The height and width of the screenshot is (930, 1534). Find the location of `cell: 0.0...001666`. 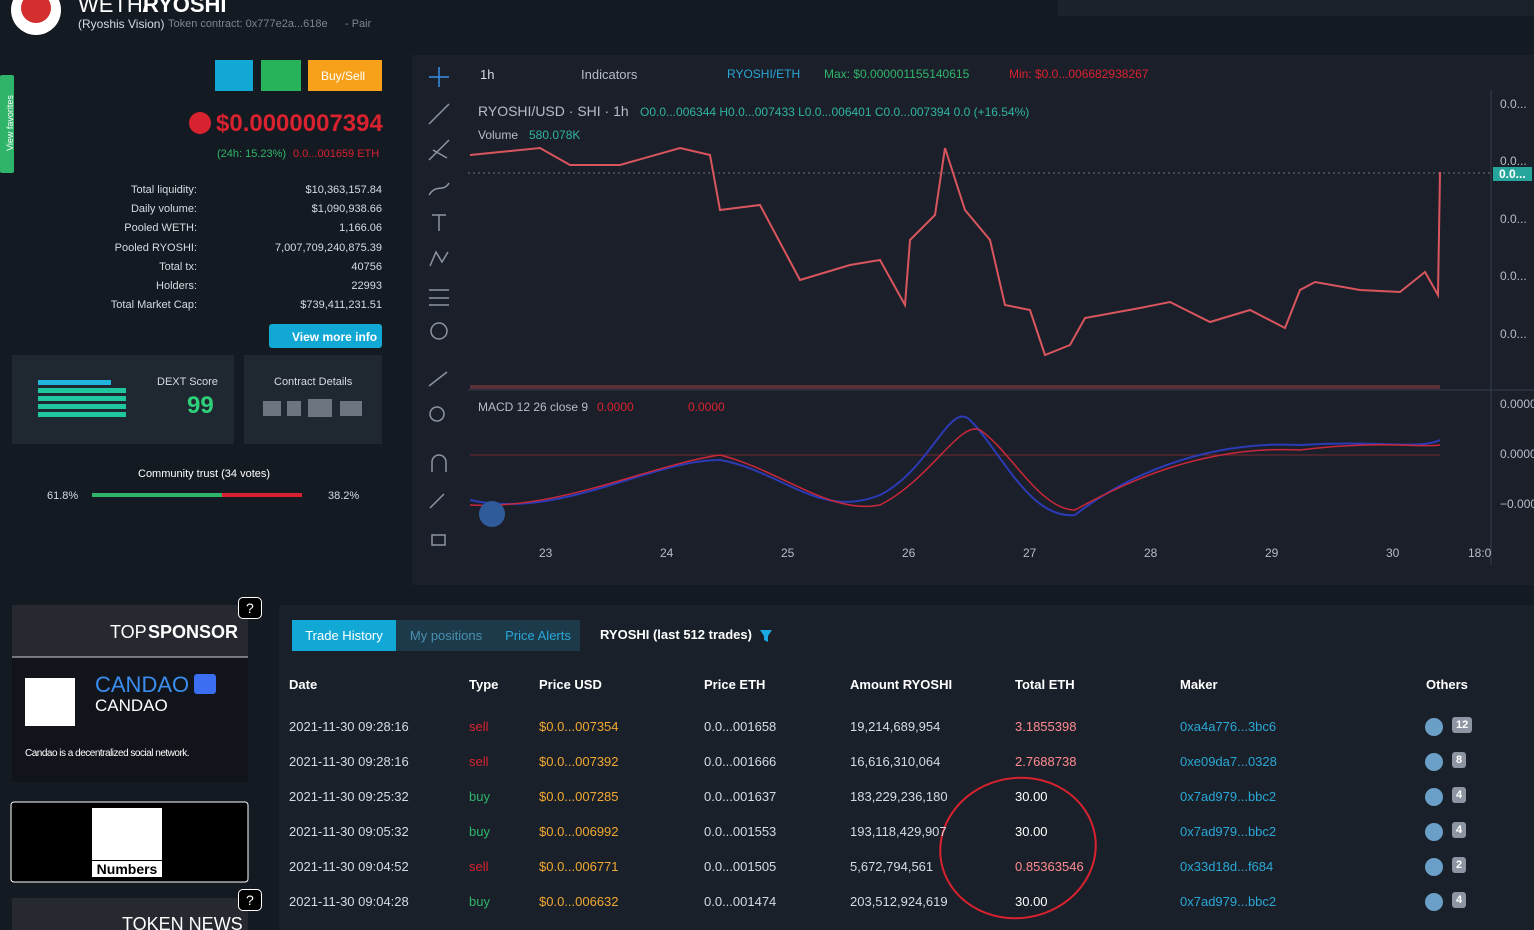

cell: 0.0...001666 is located at coordinates (740, 761).